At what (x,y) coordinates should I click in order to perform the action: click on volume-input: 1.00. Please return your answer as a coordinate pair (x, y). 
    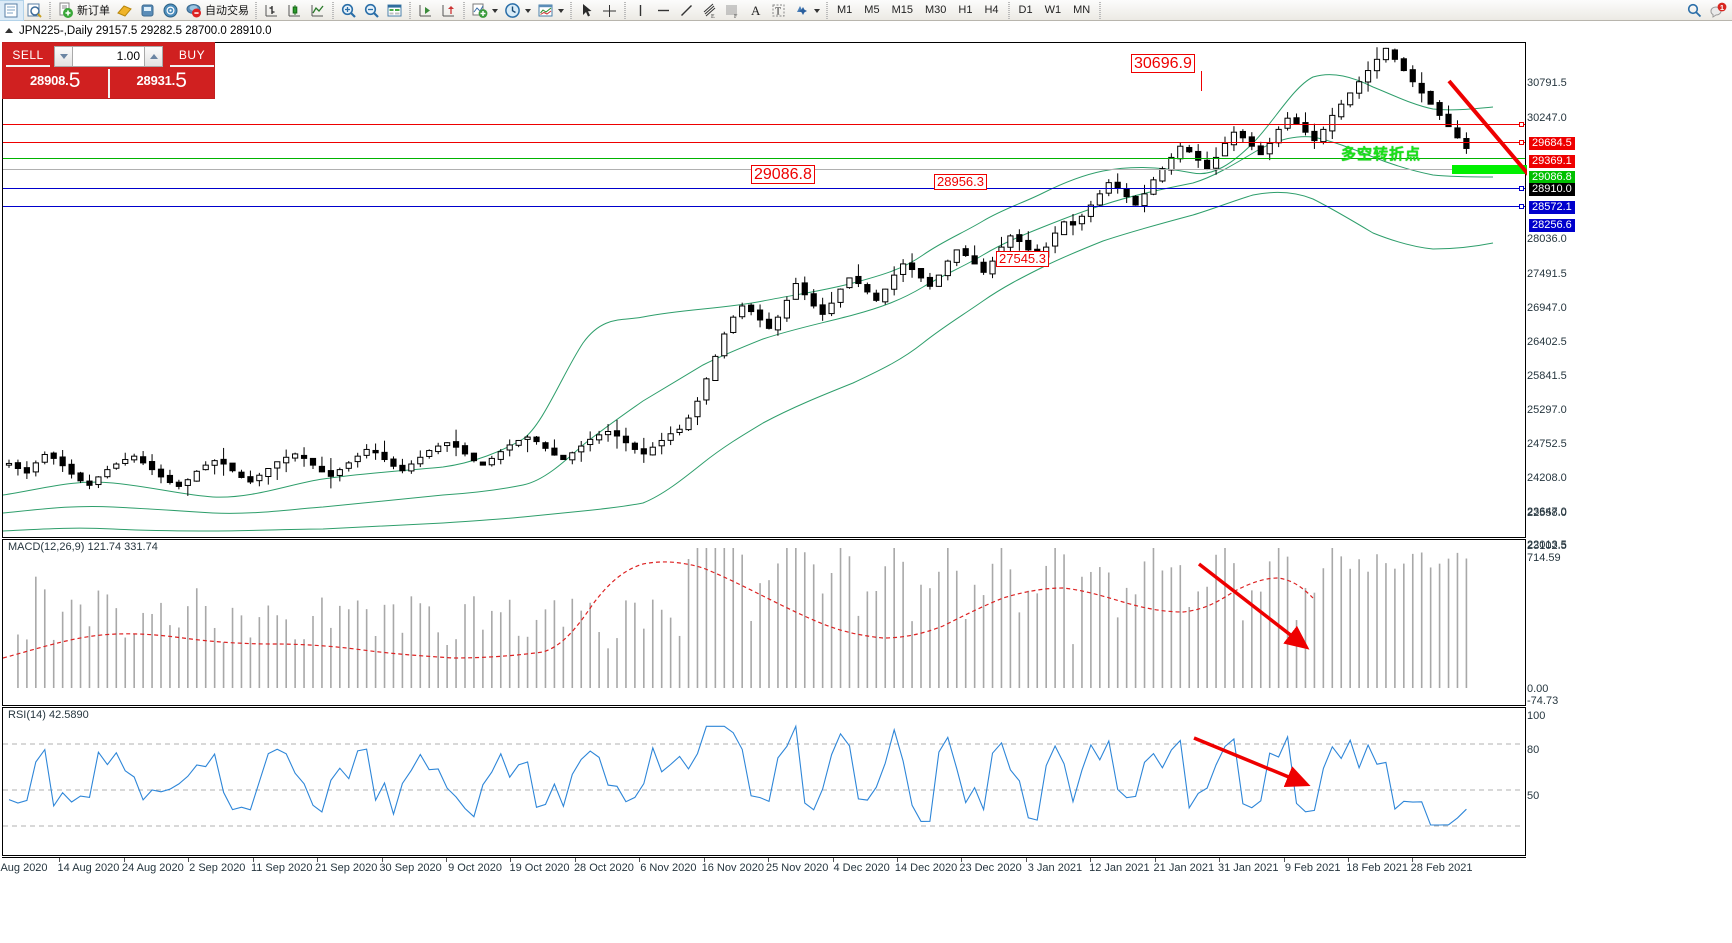
    Looking at the image, I should click on (108, 56).